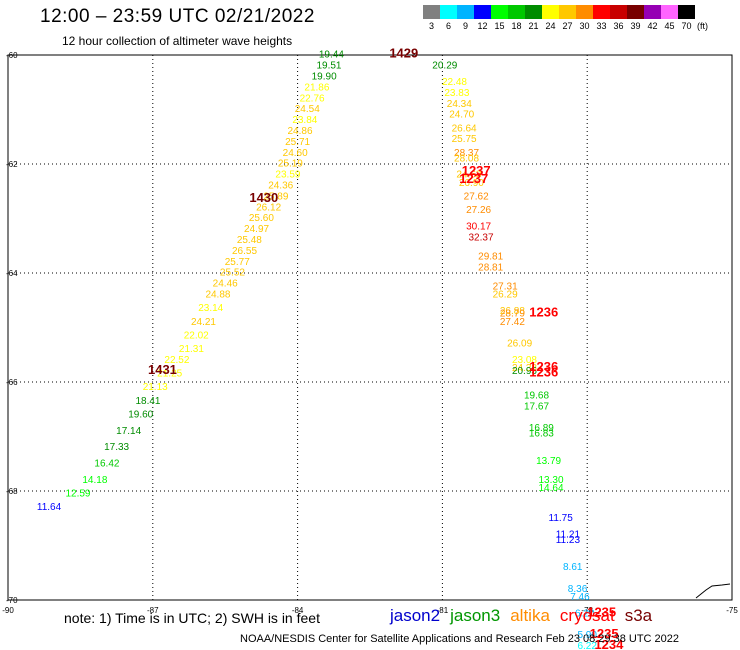 Image resolution: width=740 pixels, height=650 pixels. What do you see at coordinates (299, 131) in the screenshot?
I see `wave-height-value: 24.86` at bounding box center [299, 131].